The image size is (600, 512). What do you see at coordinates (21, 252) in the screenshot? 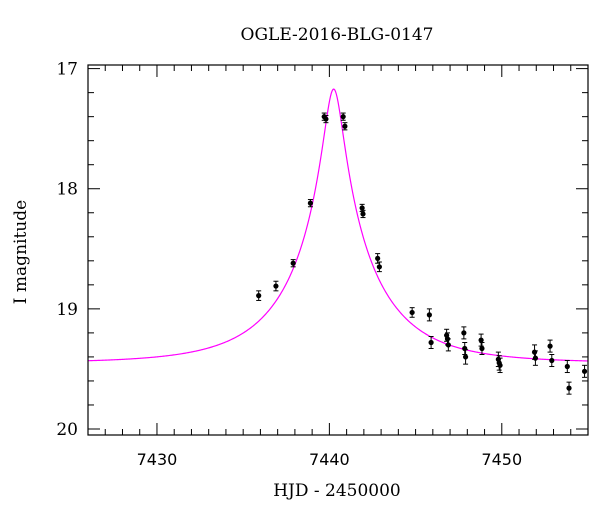
I see `y-axis-label: I magnitude` at bounding box center [21, 252].